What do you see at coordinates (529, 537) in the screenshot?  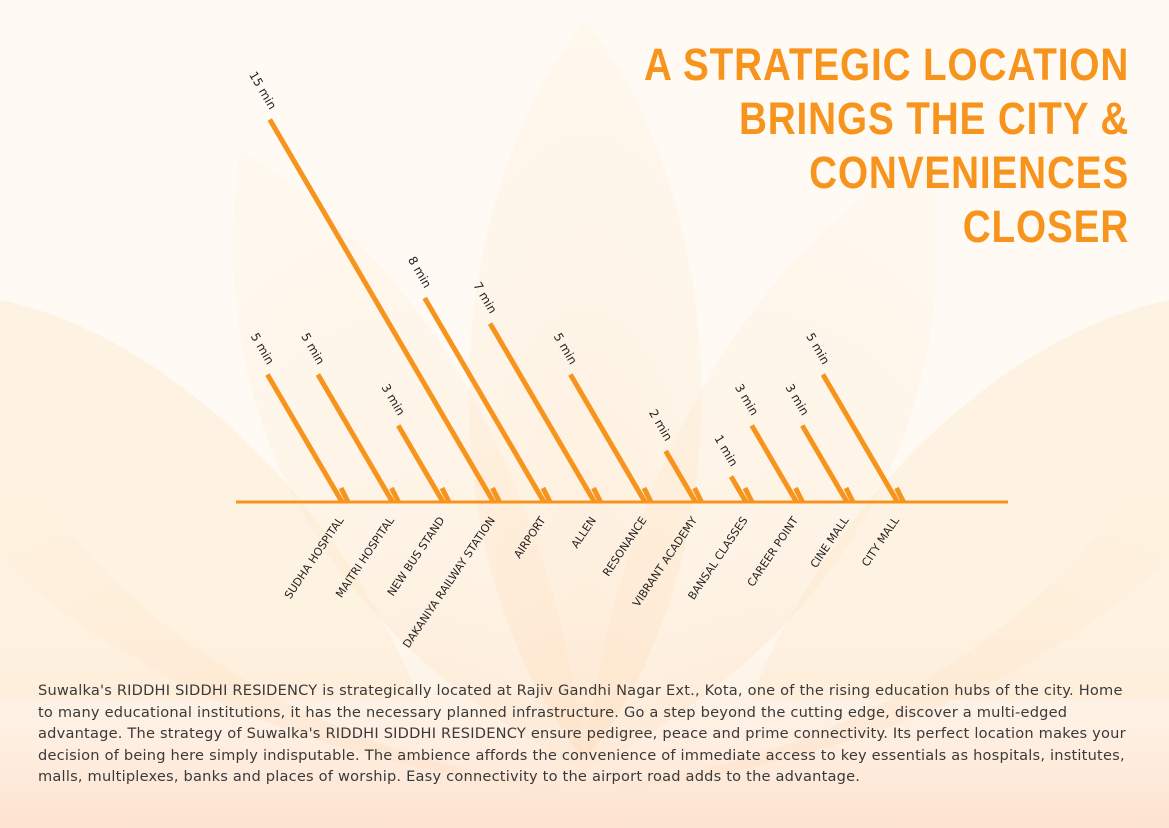 I see `category-label: AIRPORT` at bounding box center [529, 537].